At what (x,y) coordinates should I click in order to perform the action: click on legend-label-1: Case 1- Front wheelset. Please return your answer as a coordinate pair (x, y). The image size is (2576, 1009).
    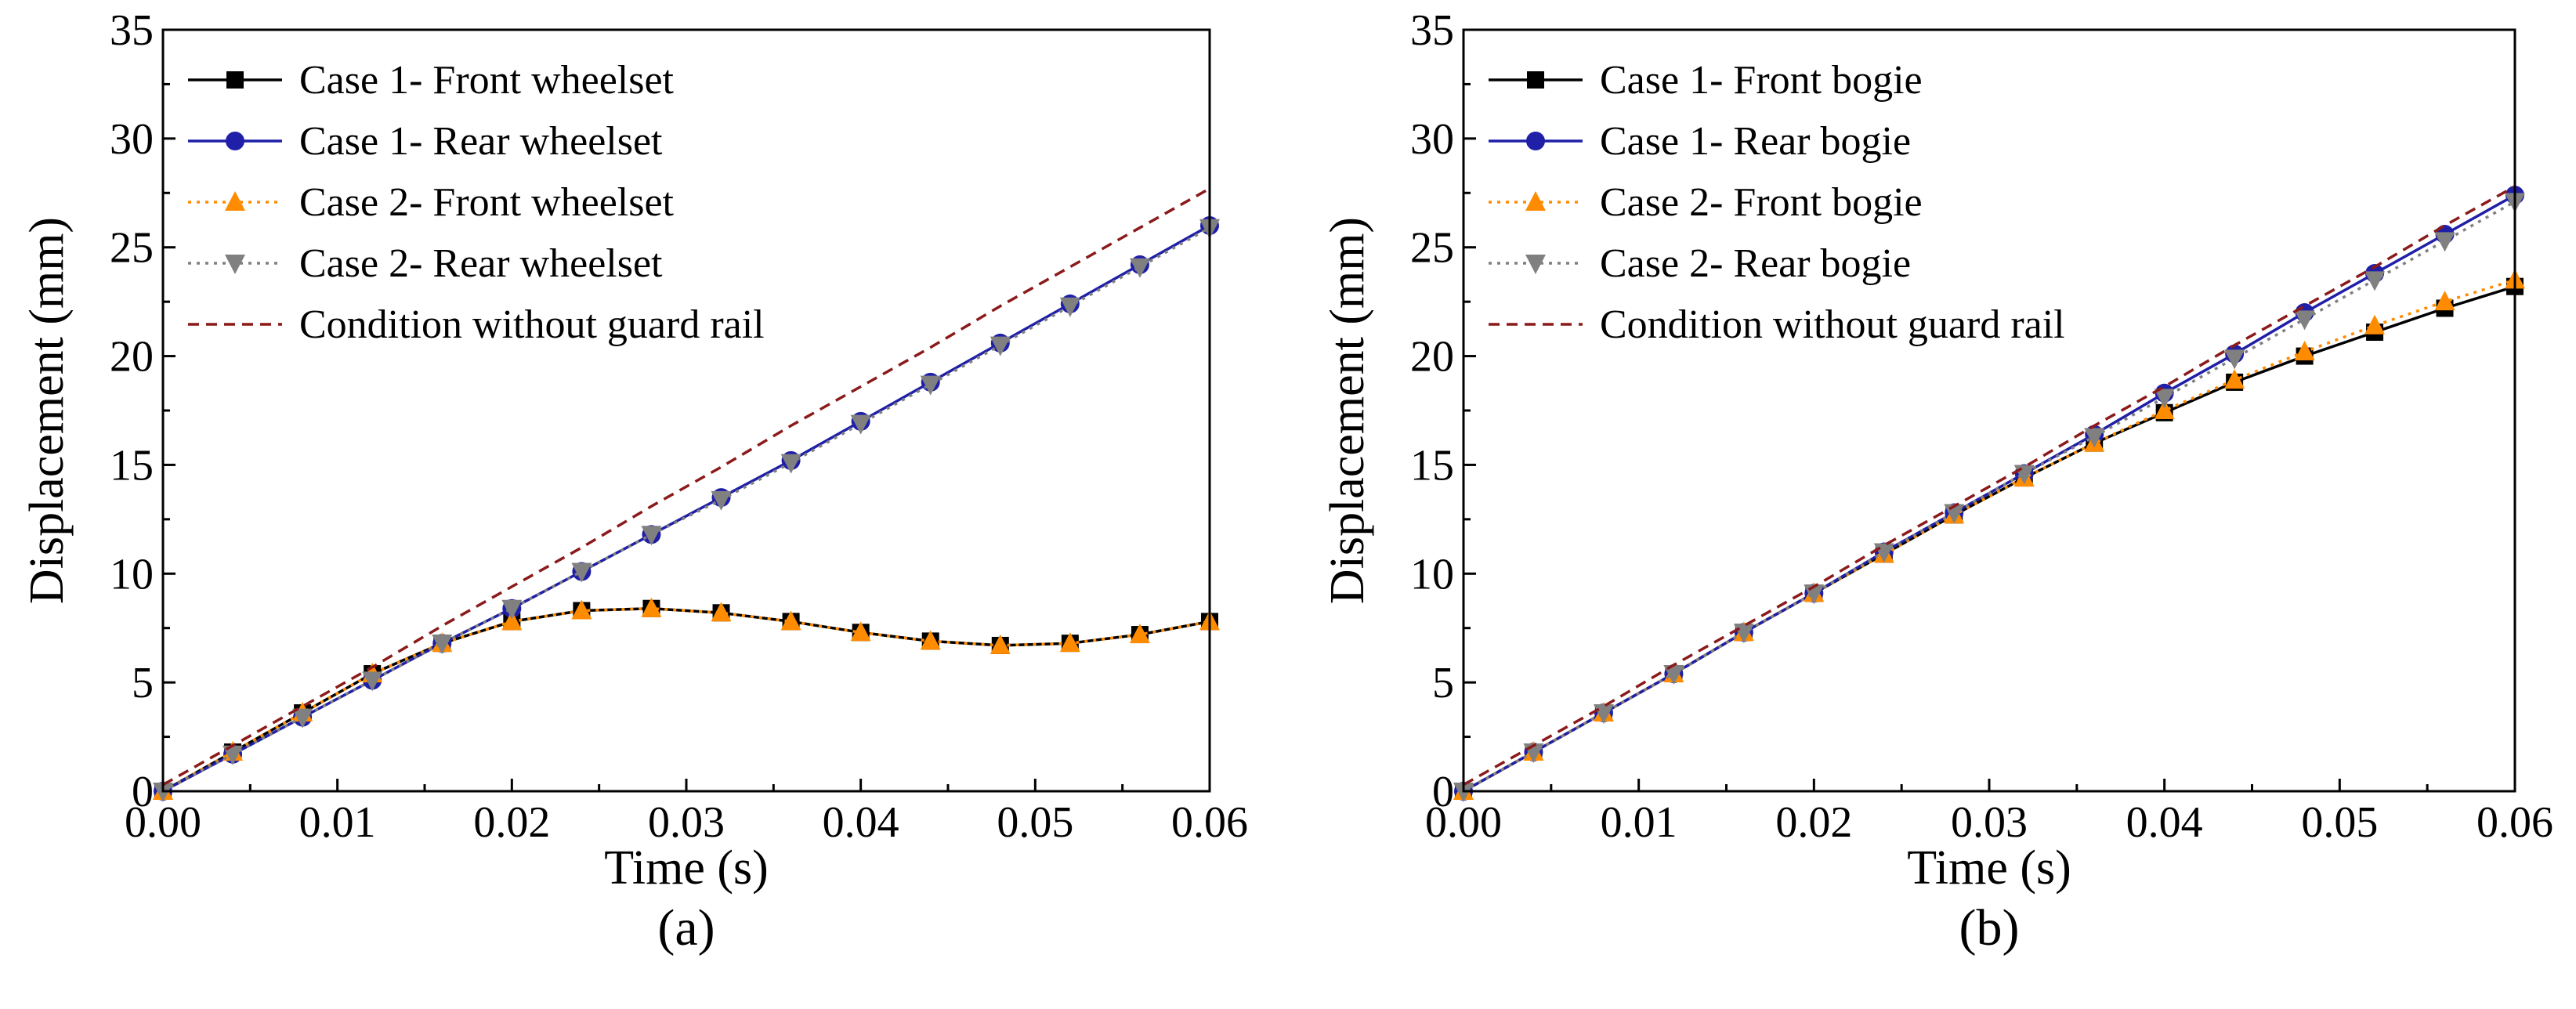
    Looking at the image, I should click on (487, 80).